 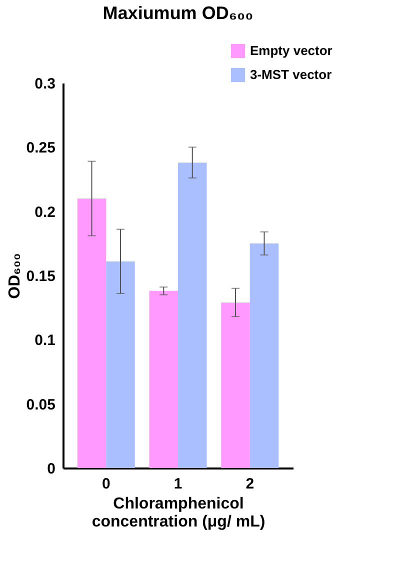 What do you see at coordinates (291, 74) in the screenshot?
I see `legend-label: 3-MST vector` at bounding box center [291, 74].